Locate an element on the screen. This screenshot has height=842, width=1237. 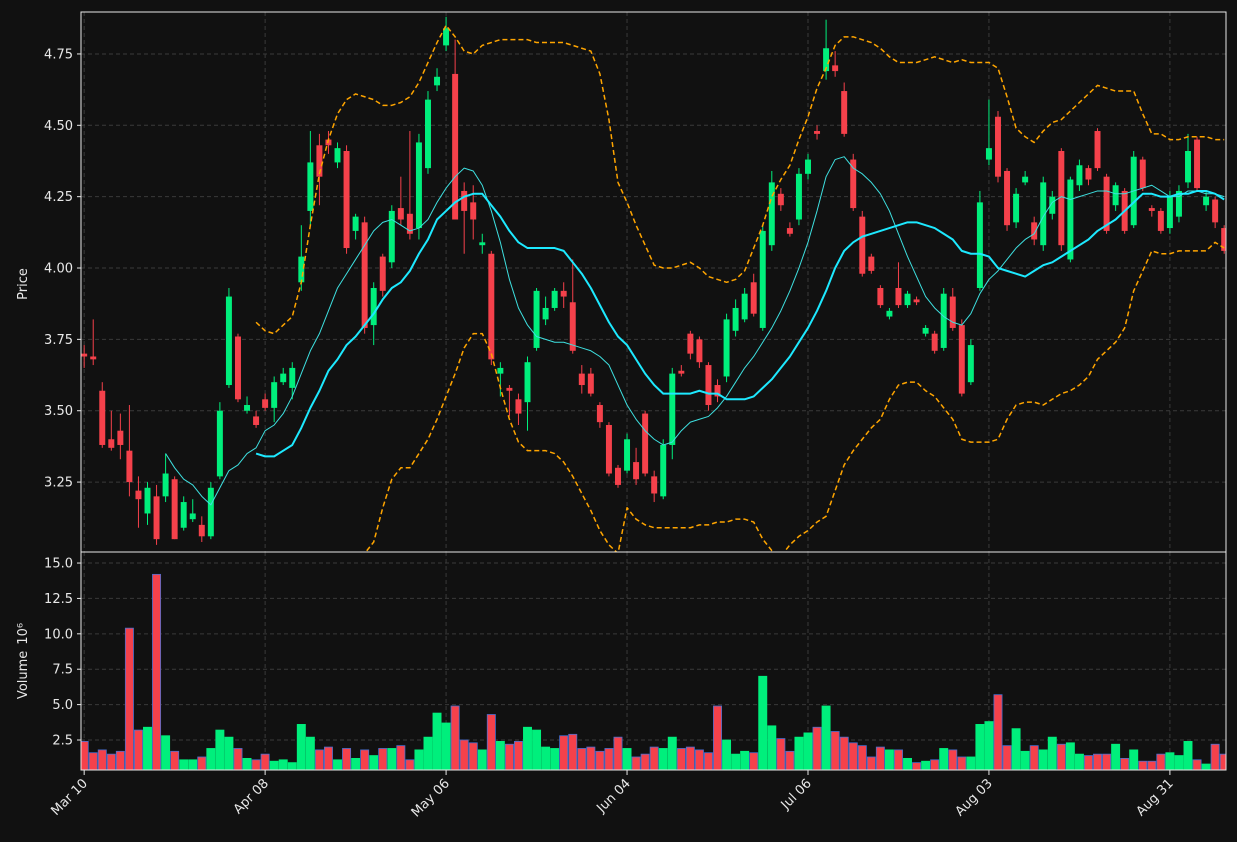
y-tick-label: 12.5 is located at coordinates (58, 599).